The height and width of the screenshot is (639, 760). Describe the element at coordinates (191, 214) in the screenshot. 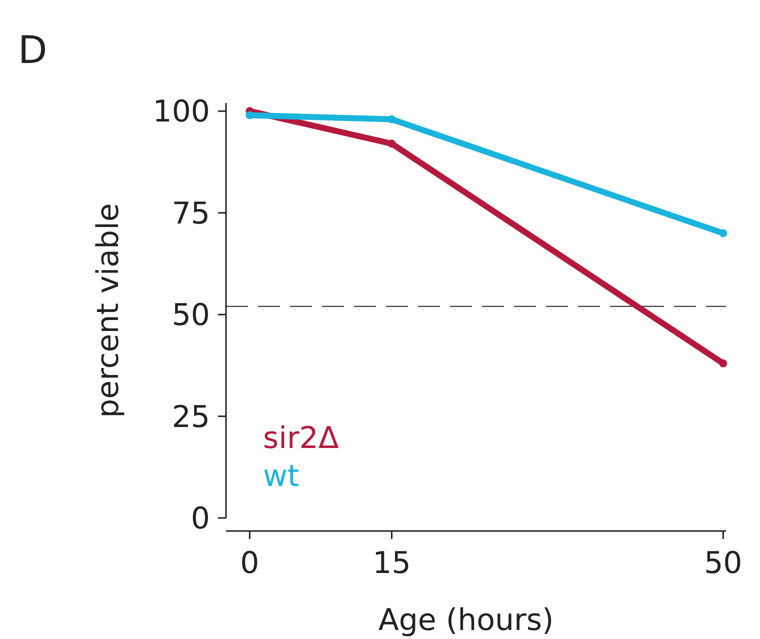

I see `y-tick-label: 75` at that location.